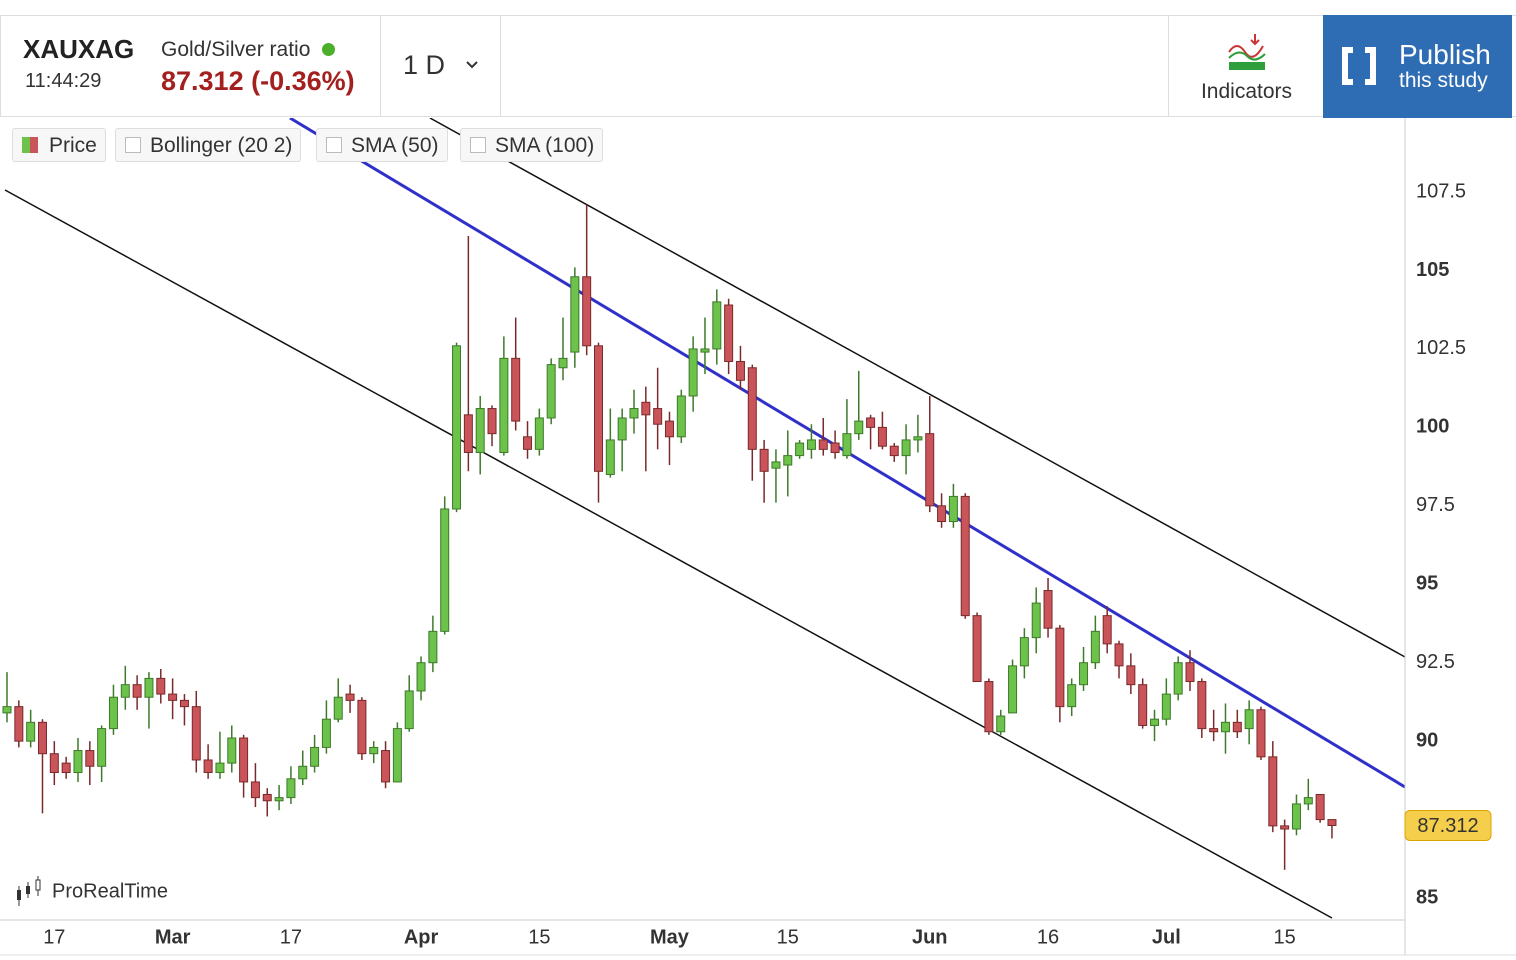 The width and height of the screenshot is (1516, 960). I want to click on interval-select: 1 D, so click(441, 66).